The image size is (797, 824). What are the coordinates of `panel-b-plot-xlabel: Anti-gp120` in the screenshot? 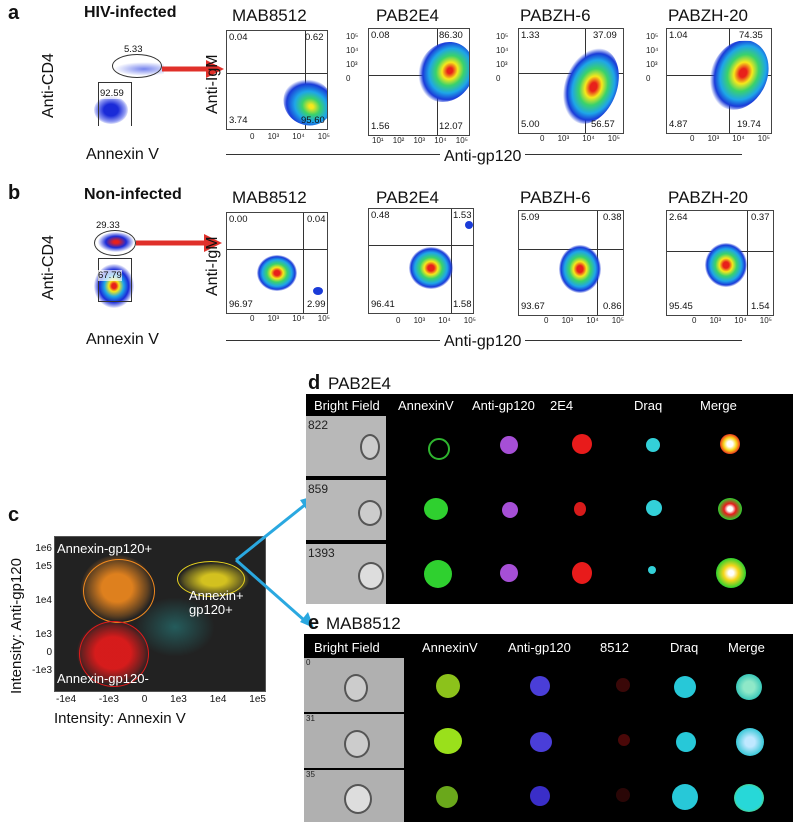 It's located at (483, 342).